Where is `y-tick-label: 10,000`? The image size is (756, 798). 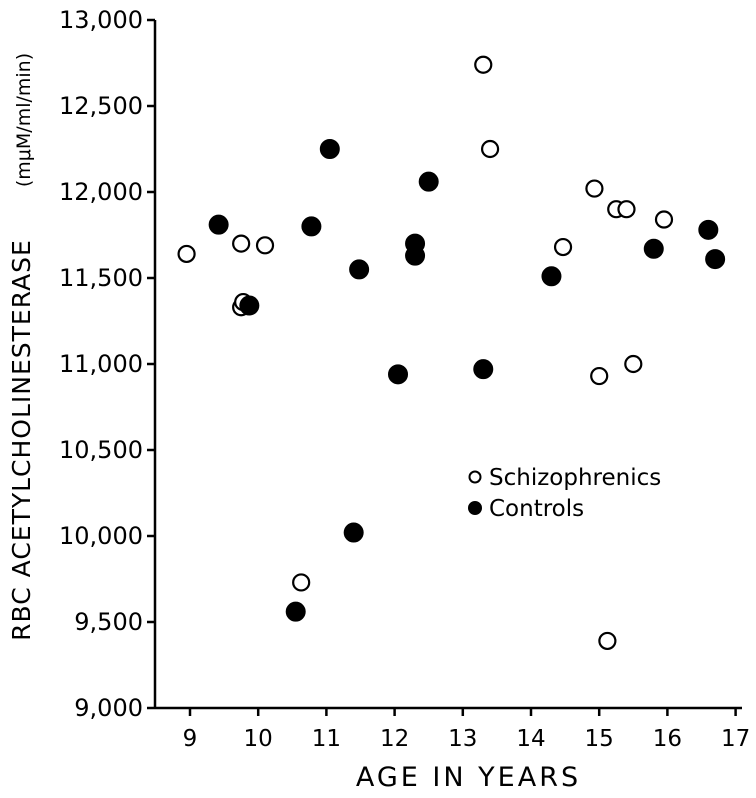
y-tick-label: 10,000 is located at coordinates (101, 536).